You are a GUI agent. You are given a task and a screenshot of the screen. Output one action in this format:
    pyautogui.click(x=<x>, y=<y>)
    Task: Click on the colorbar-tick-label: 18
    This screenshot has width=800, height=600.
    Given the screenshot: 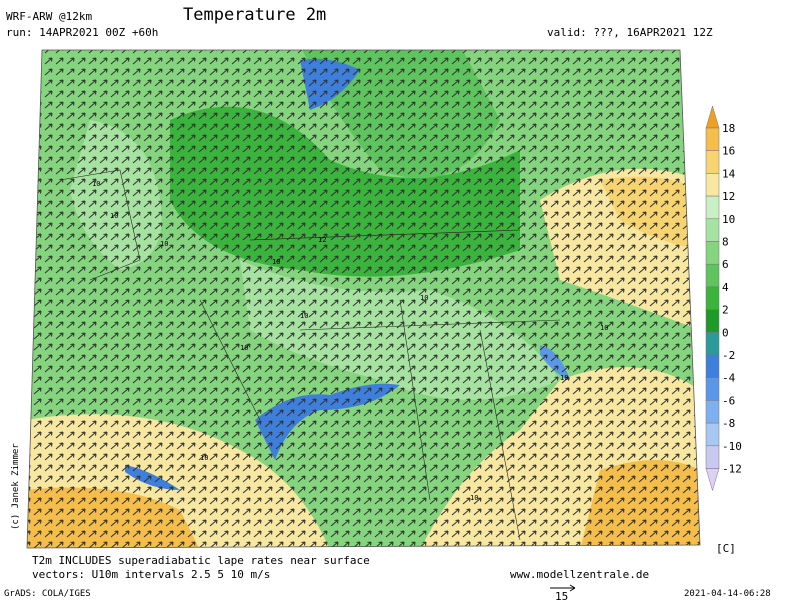 What is the action you would take?
    pyautogui.click(x=728, y=128)
    